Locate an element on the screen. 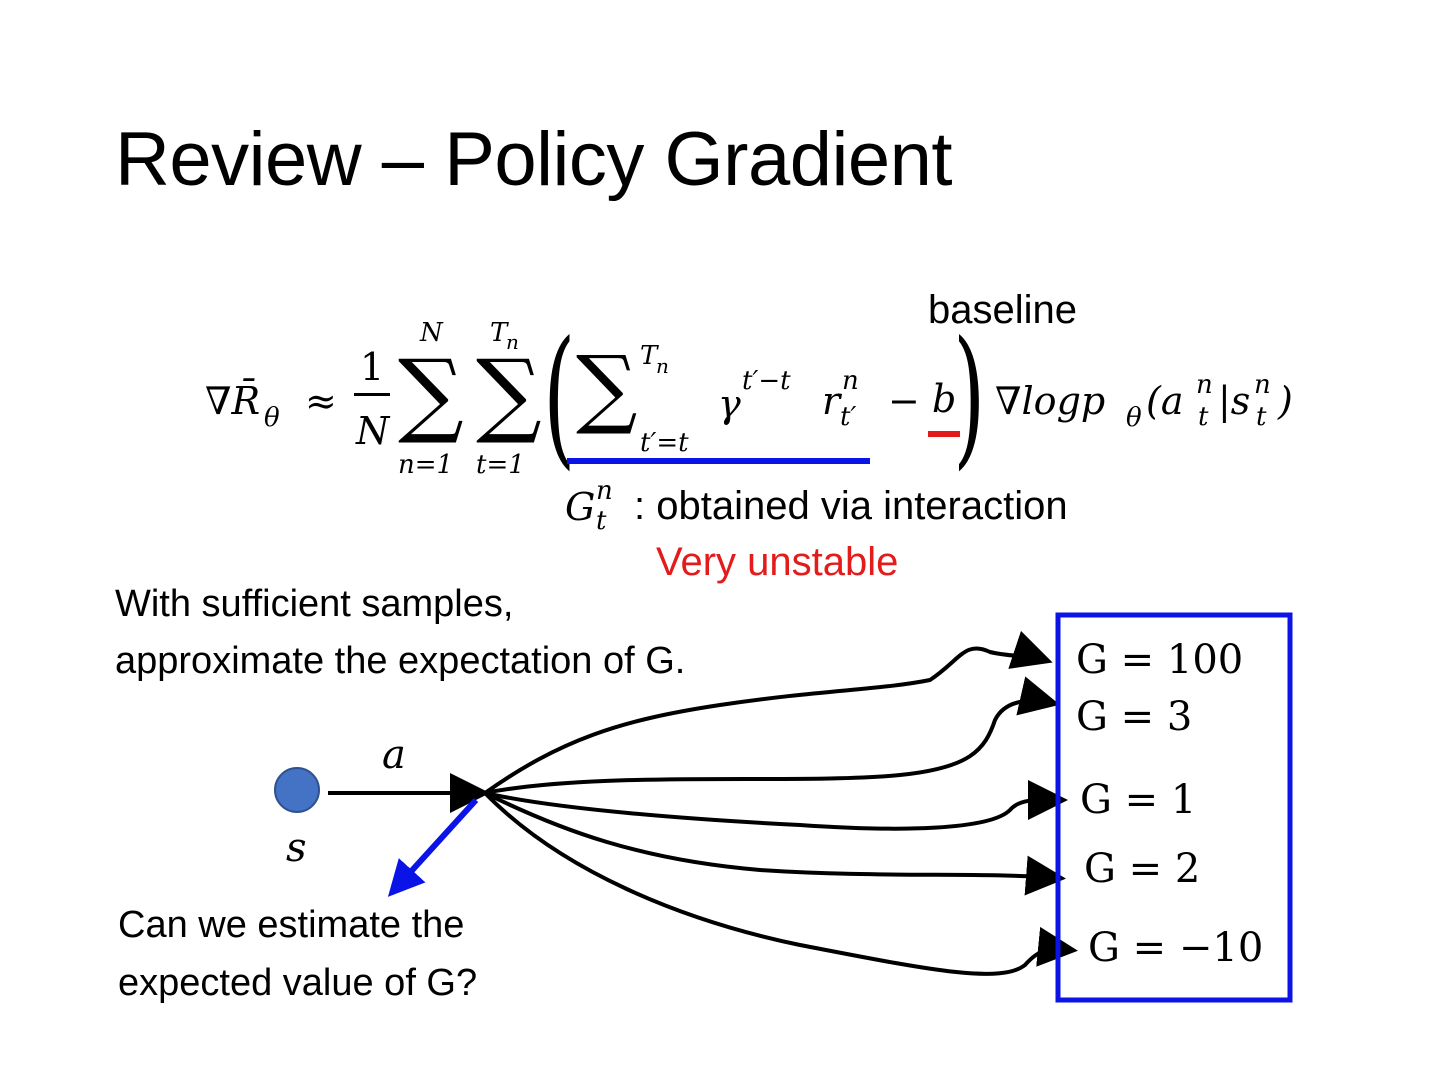 This screenshot has height=1080, width=1440. baseline-b: b is located at coordinates (944, 399).